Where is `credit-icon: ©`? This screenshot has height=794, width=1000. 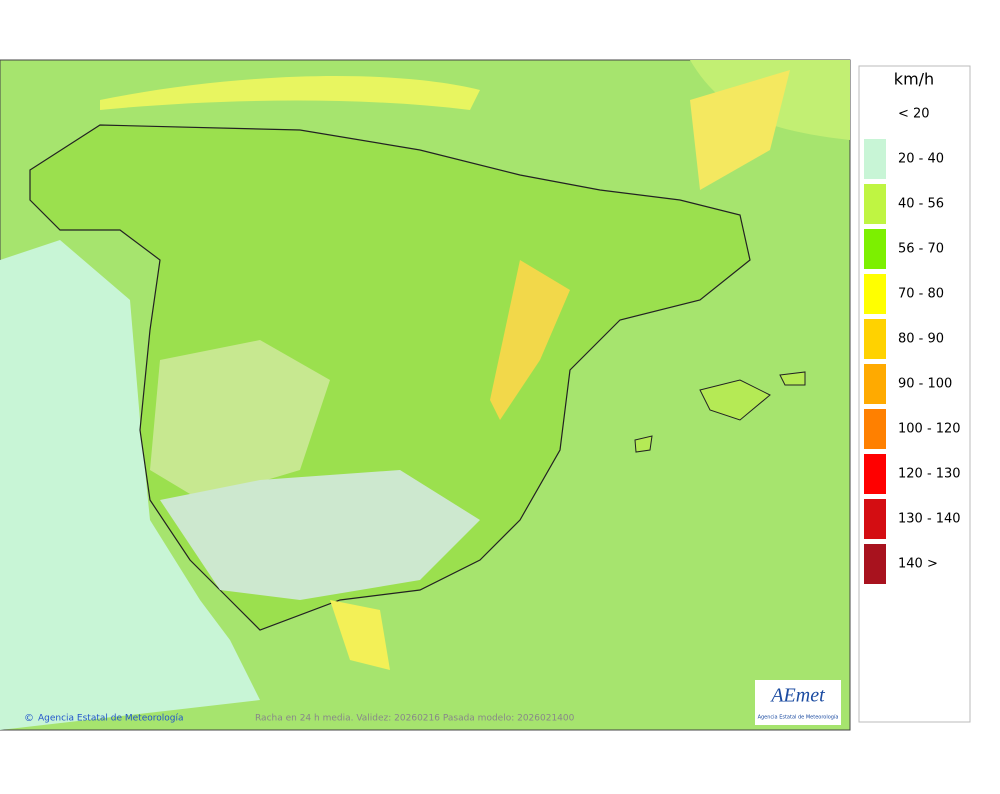 credit-icon: © is located at coordinates (29, 718).